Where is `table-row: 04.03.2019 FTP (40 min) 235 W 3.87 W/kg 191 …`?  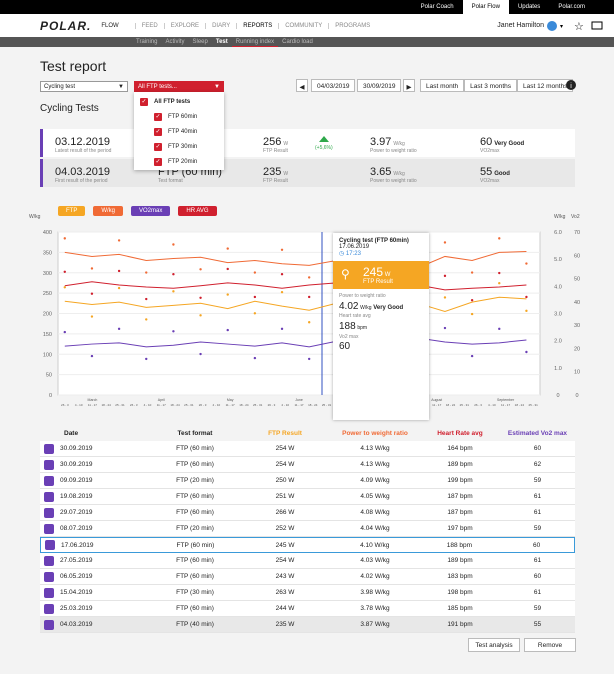
table-row: 04.03.2019 FTP (40 min) 235 W 3.87 W/kg 191 … is located at coordinates (307, 625).